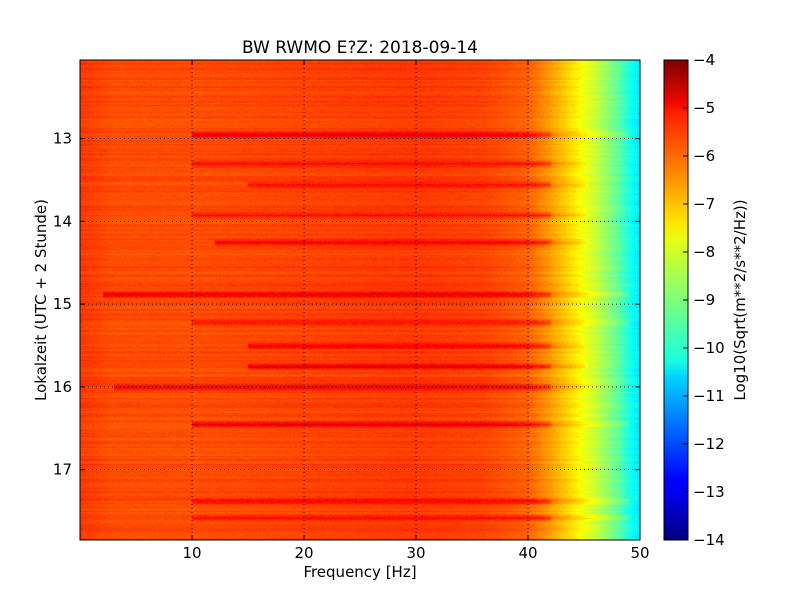 Image resolution: width=800 pixels, height=600 pixels. Describe the element at coordinates (740, 299) in the screenshot. I see `colorbar-label: Log10(Sqrt(m**2/s**2/Hz))` at that location.